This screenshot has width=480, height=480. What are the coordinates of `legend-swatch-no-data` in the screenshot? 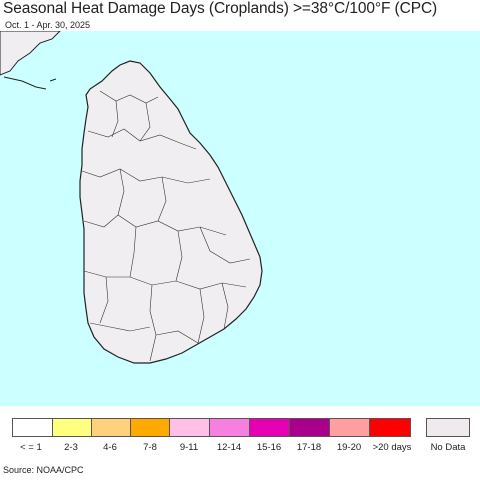 It's located at (448, 427).